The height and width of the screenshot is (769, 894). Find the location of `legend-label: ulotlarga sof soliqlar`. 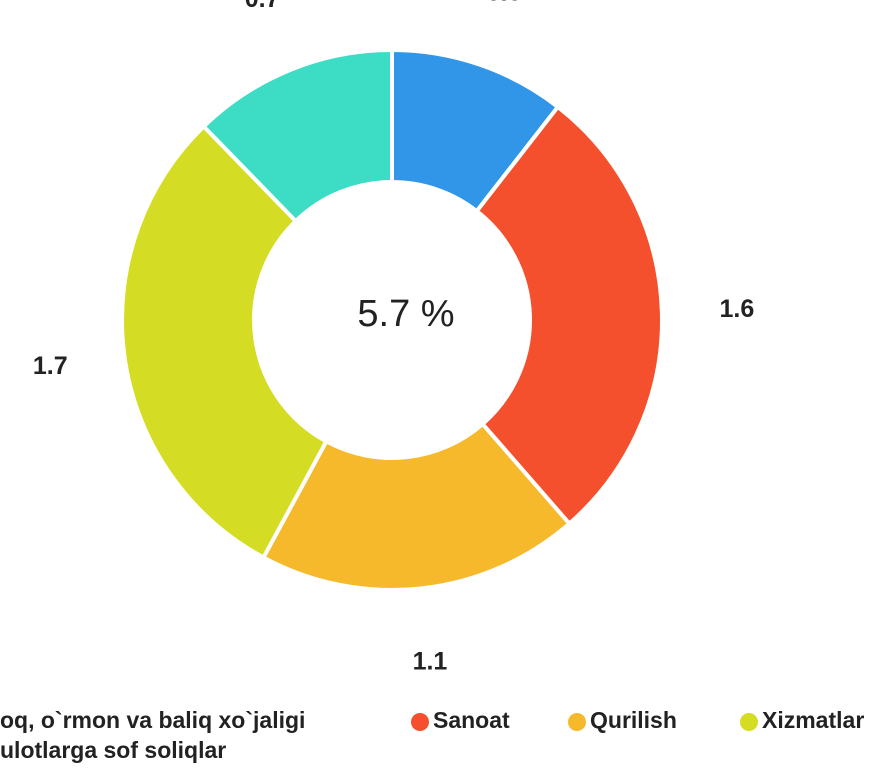

legend-label: ulotlarga sof soliqlar is located at coordinates (113, 750).